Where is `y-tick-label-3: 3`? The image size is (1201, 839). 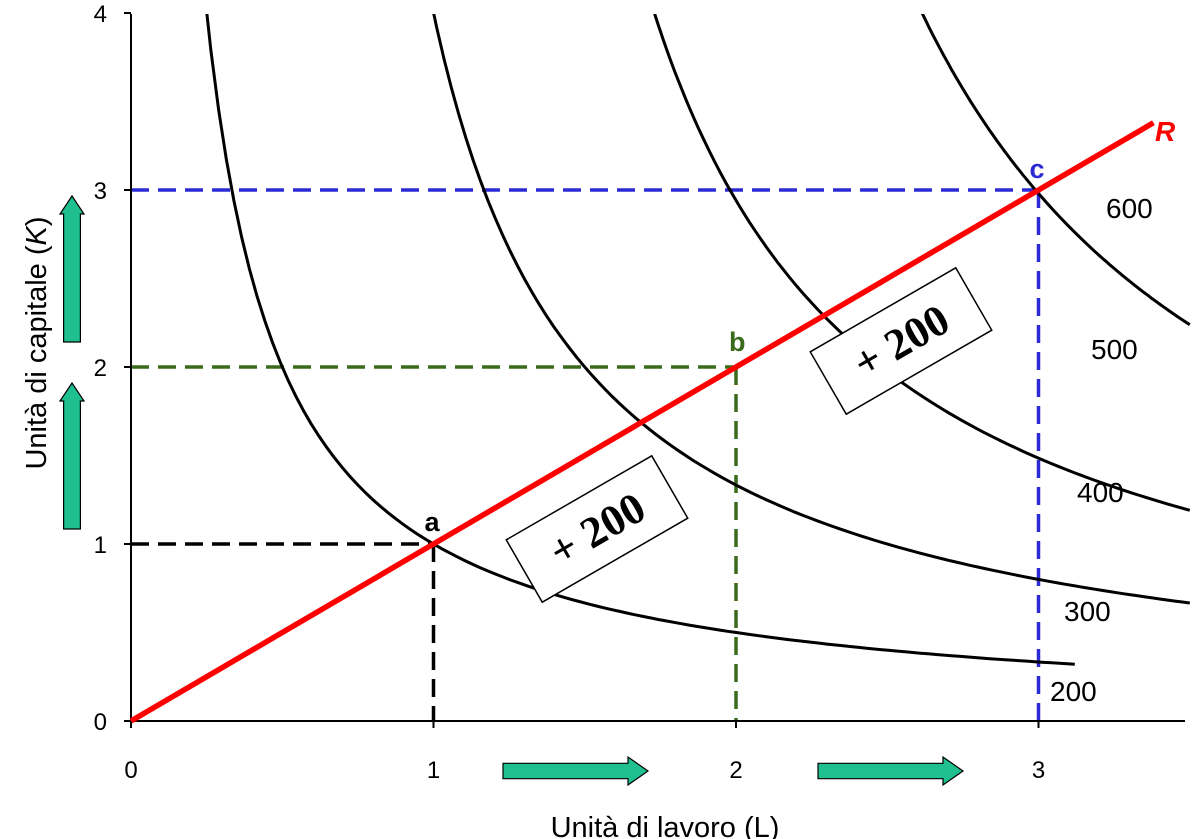 y-tick-label-3: 3 is located at coordinates (100, 191).